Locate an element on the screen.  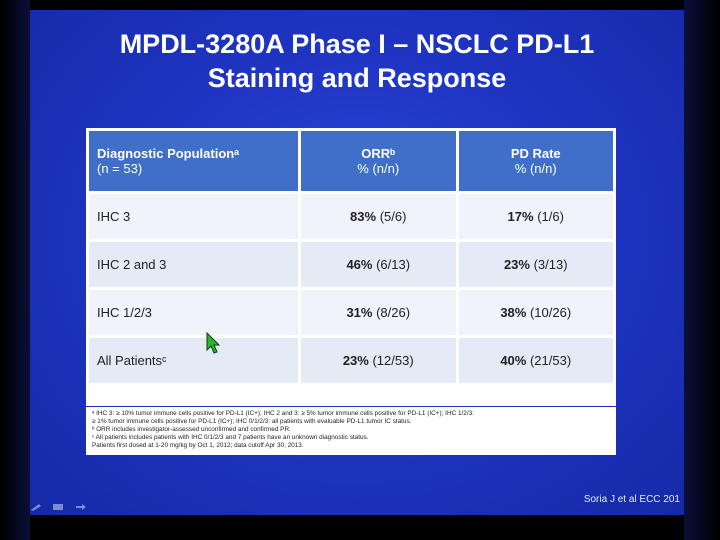
pd-cell: 17% (1/6) is located at coordinates (535, 216).